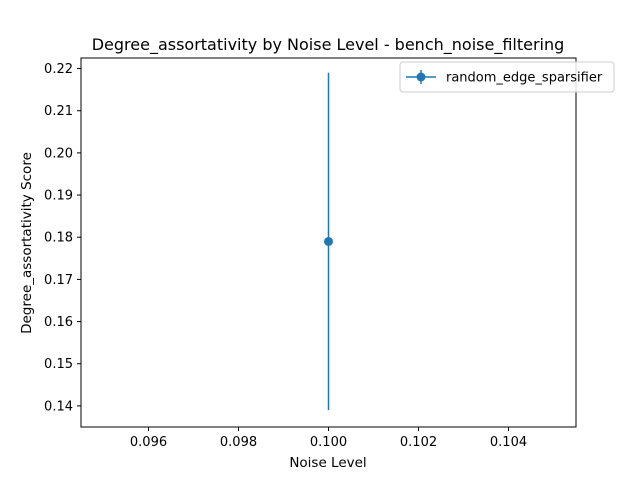 This screenshot has width=640, height=480. I want to click on legend-marker, so click(421, 77).